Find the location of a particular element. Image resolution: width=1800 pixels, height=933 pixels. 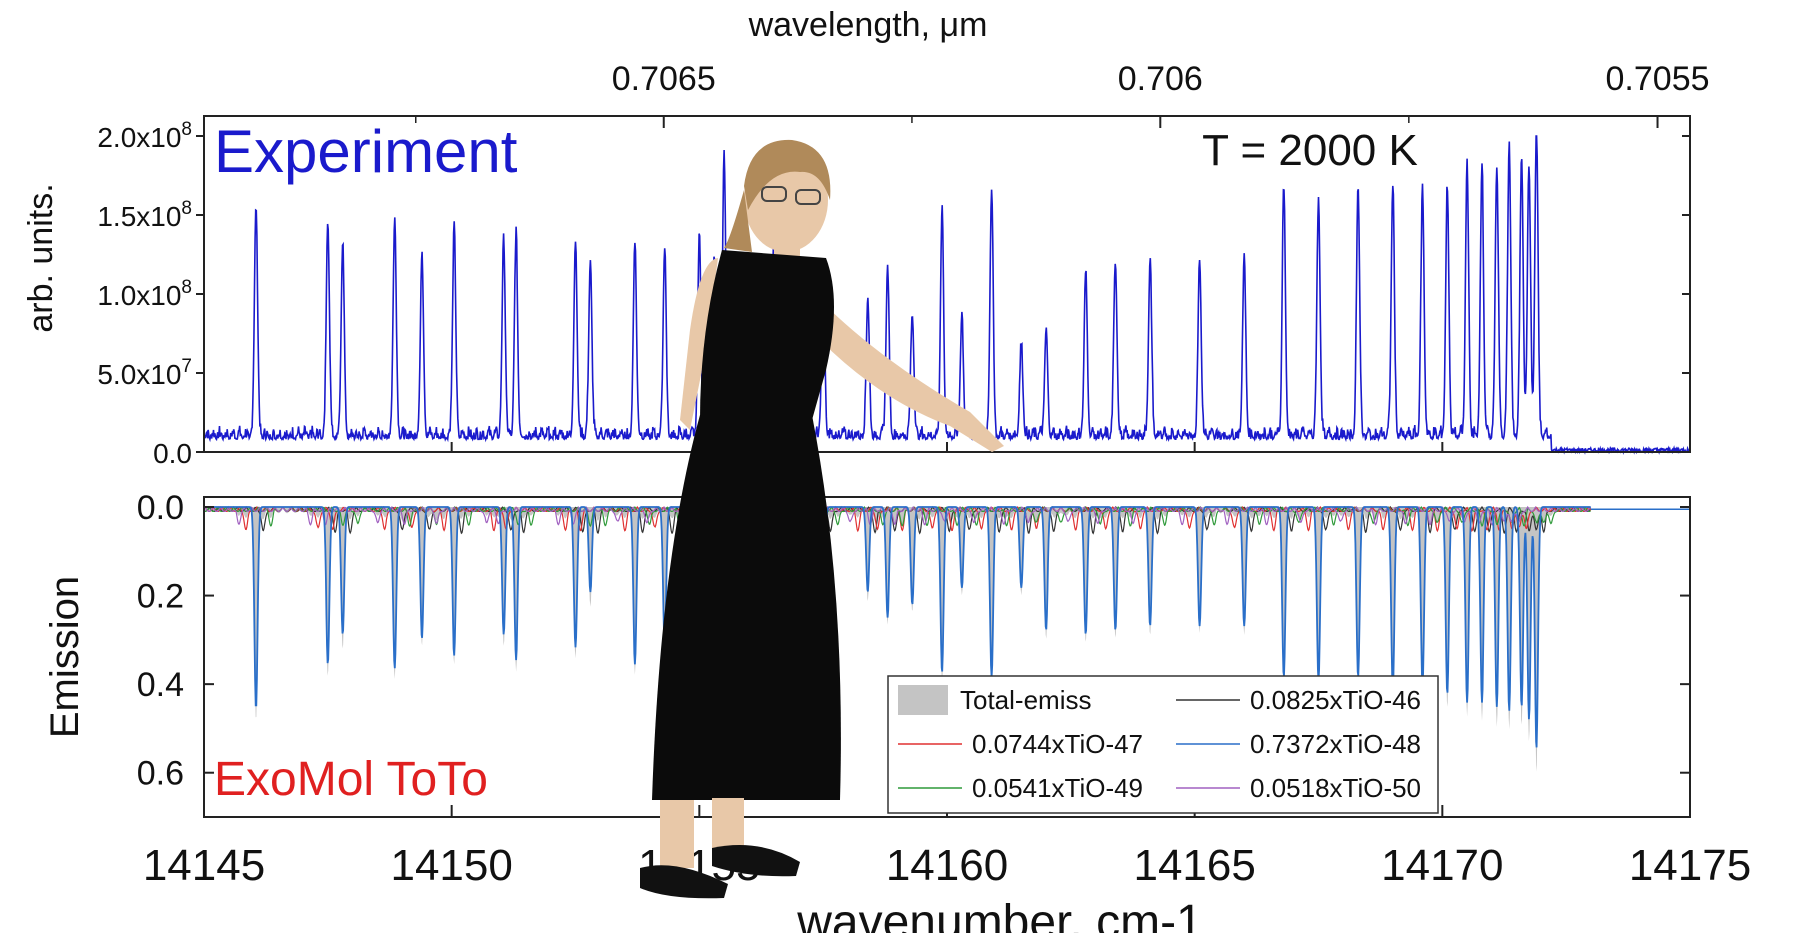

legend-entry-label: 0.0744xTiO-47 is located at coordinates (1057, 744).